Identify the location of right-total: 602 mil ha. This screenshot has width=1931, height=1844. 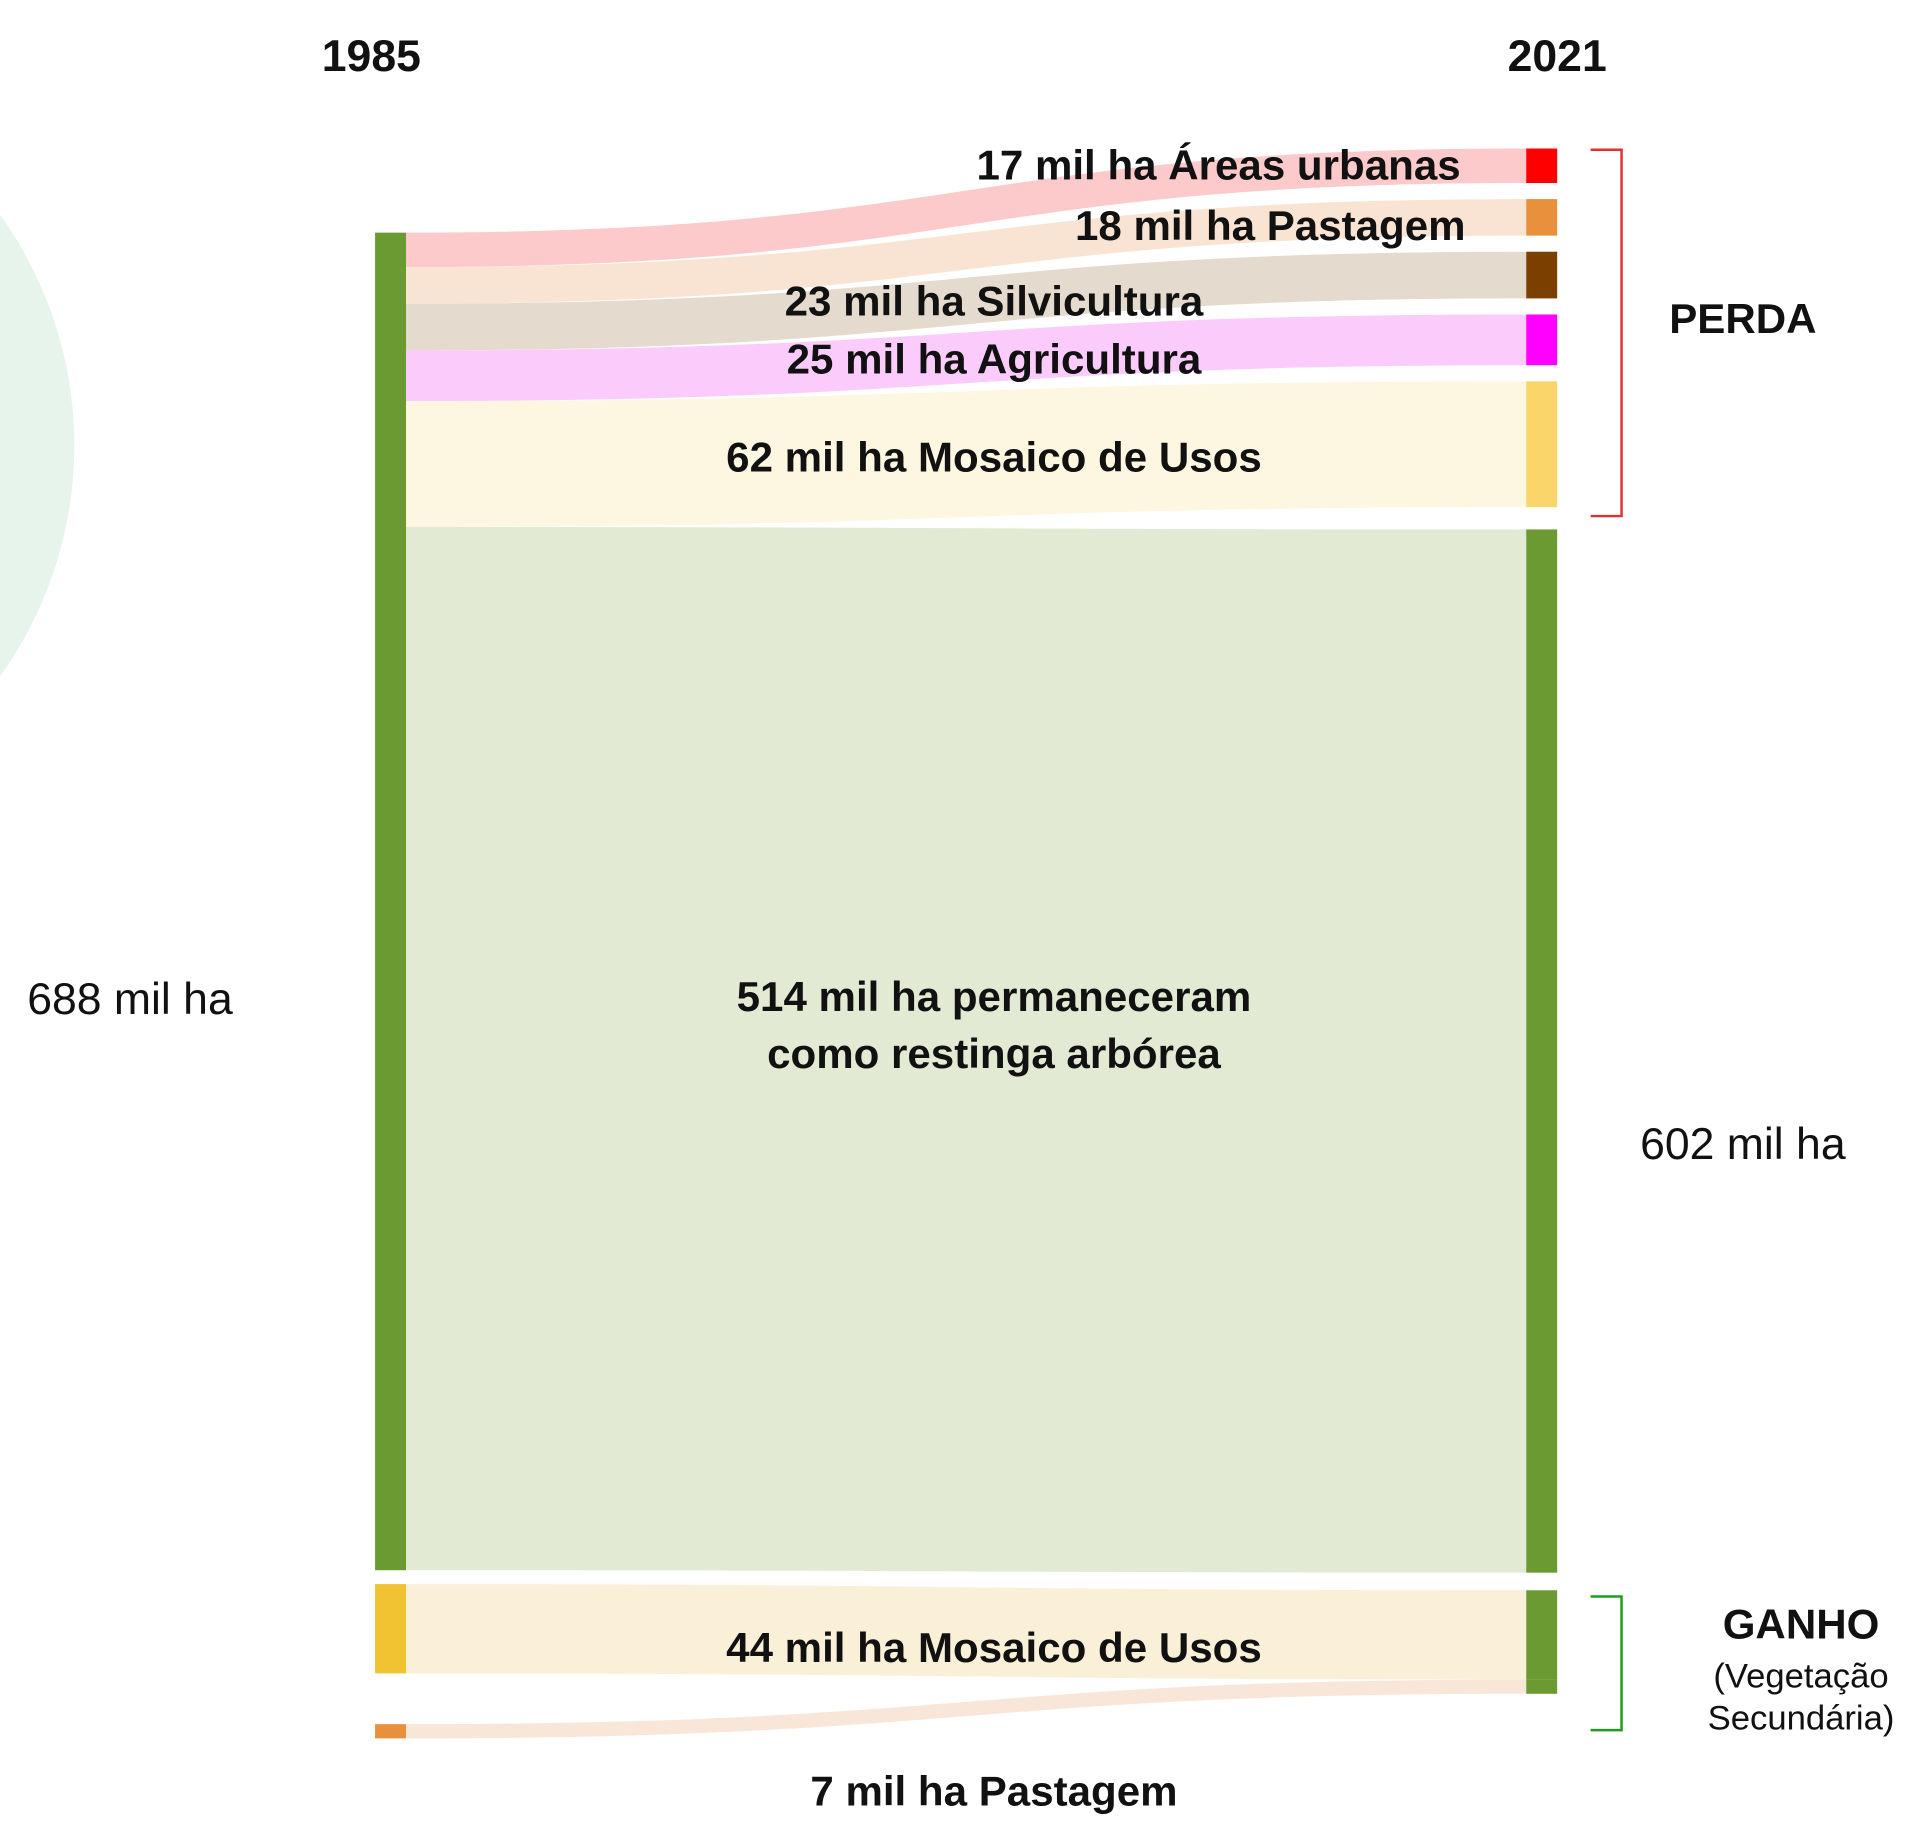
(1743, 1144).